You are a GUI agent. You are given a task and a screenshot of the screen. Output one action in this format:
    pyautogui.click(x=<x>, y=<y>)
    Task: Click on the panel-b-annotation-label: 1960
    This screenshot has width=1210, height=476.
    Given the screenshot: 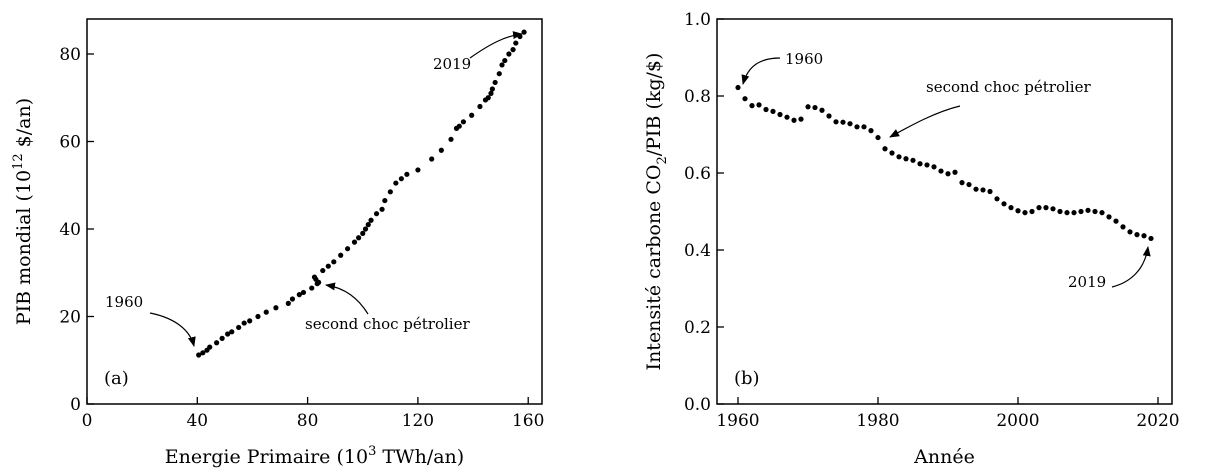 What is the action you would take?
    pyautogui.click(x=804, y=59)
    